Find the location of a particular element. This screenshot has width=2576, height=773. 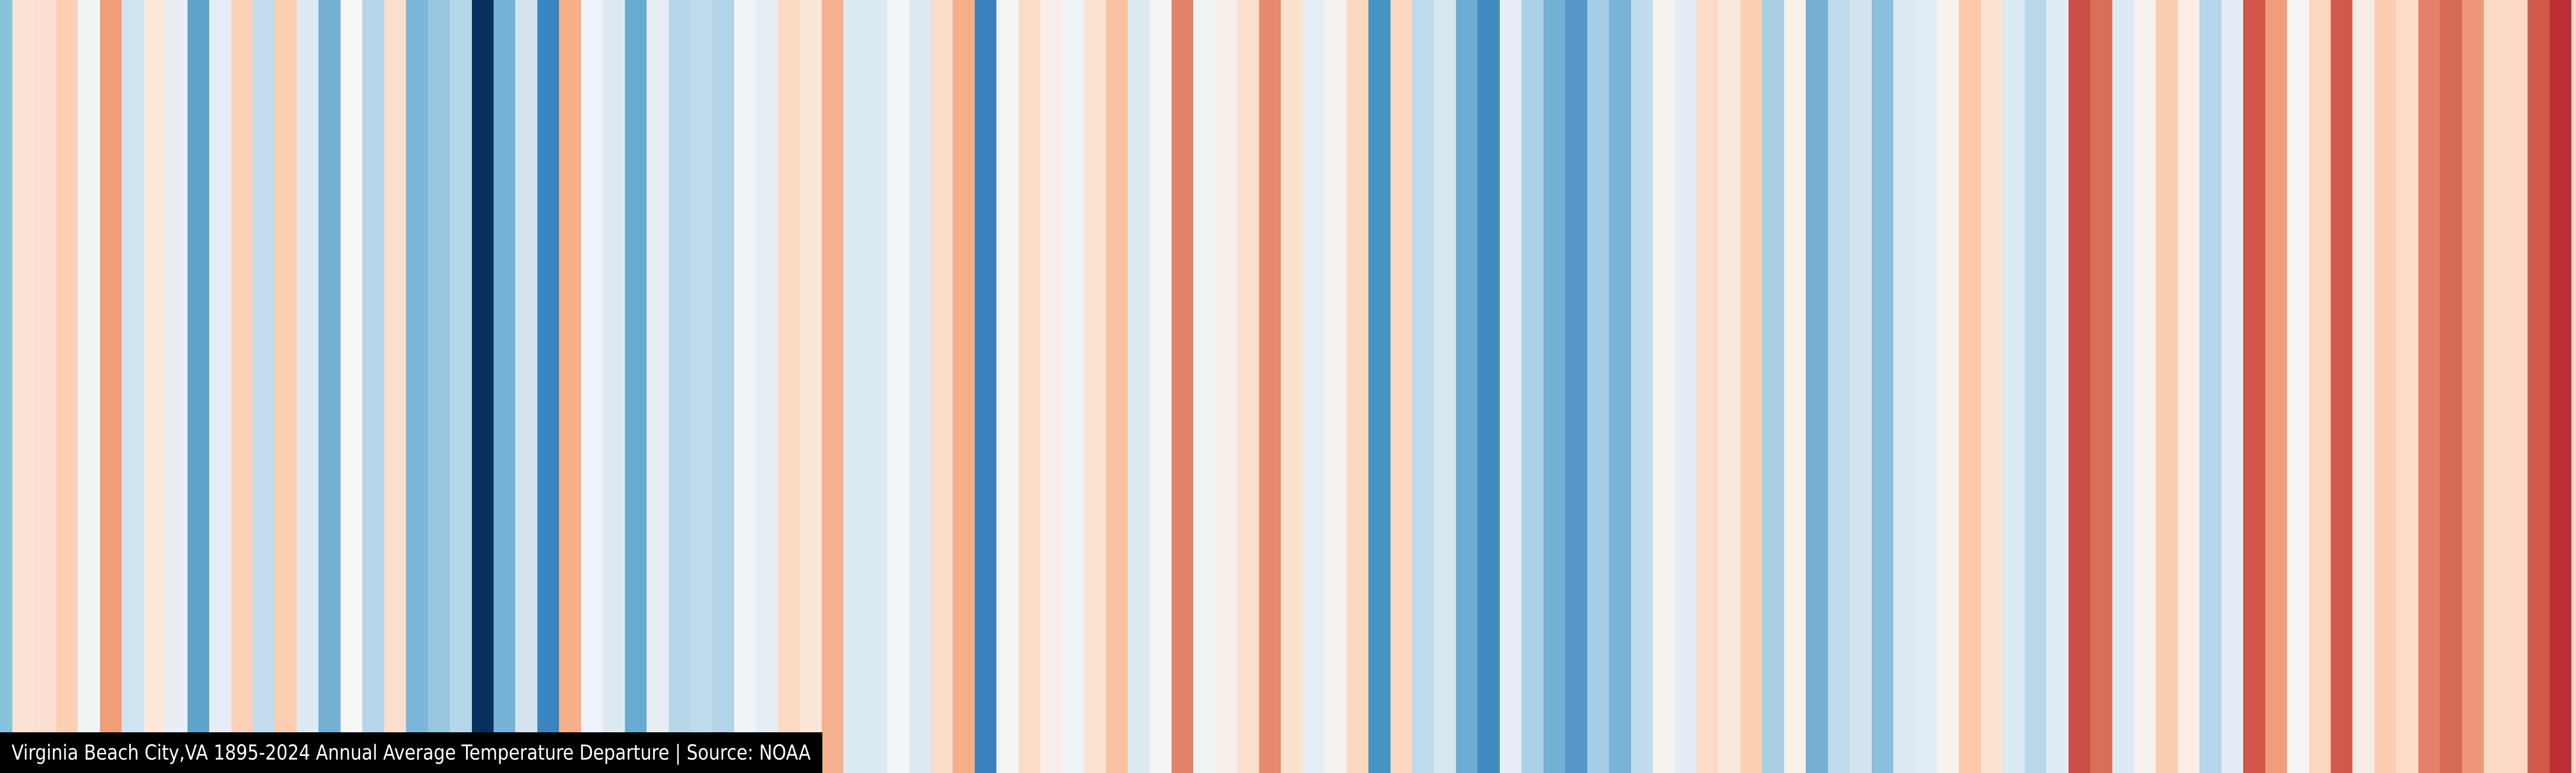

stripe-1939 is located at coordinates (964, 386).